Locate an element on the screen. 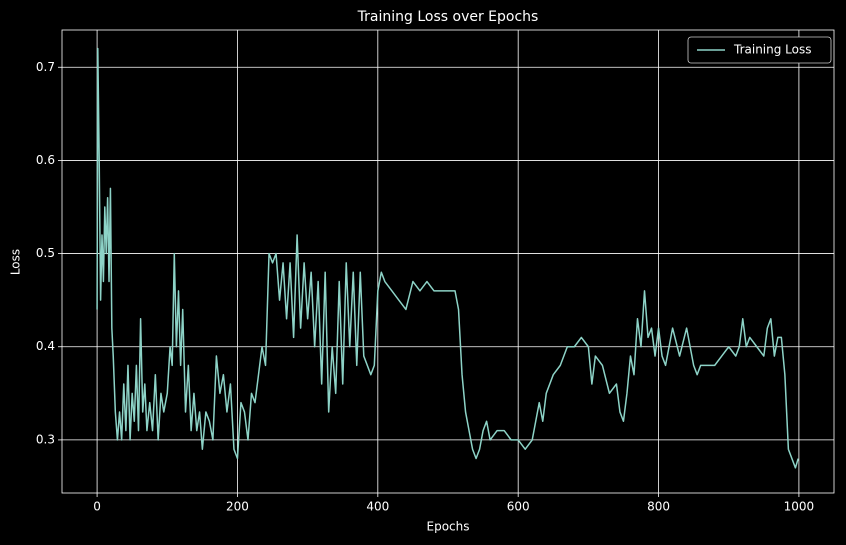  chart-title: Training Loss over Epochs is located at coordinates (448, 17).